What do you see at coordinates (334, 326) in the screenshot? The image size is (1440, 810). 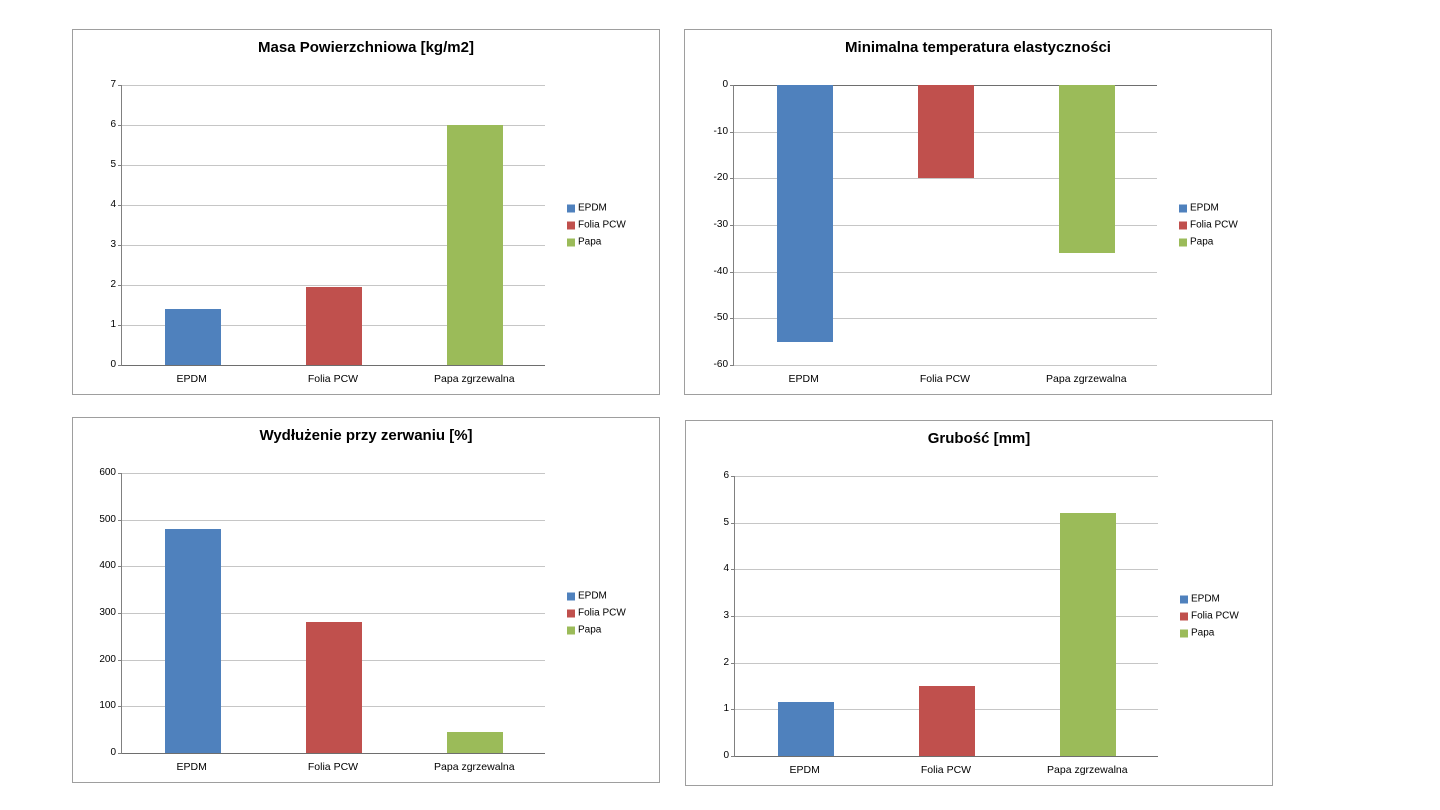 I see `bar-folia-pcw` at bounding box center [334, 326].